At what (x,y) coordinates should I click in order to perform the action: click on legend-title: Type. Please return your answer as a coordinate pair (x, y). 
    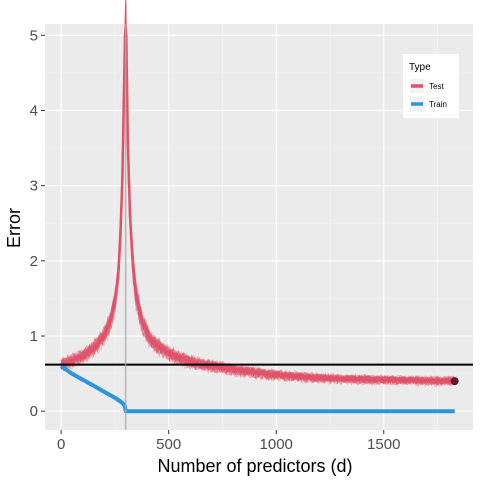
    Looking at the image, I should click on (420, 67).